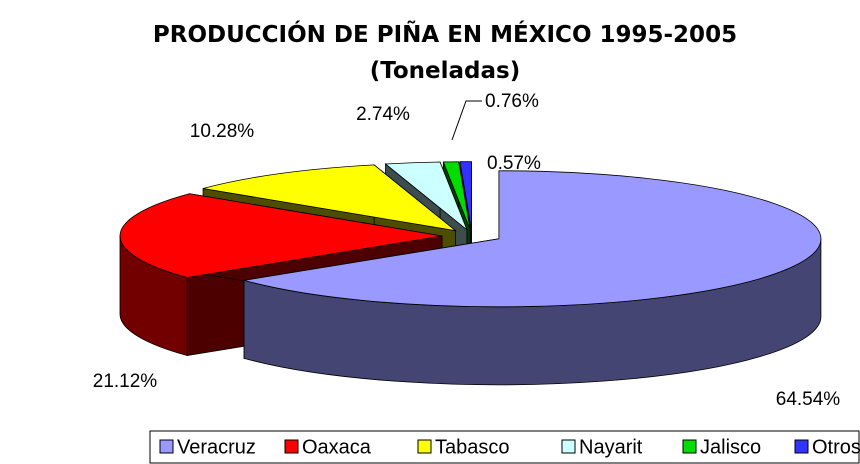 The image size is (860, 464). What do you see at coordinates (445, 71) in the screenshot?
I see `chart-subtitle: (Toneladas)` at bounding box center [445, 71].